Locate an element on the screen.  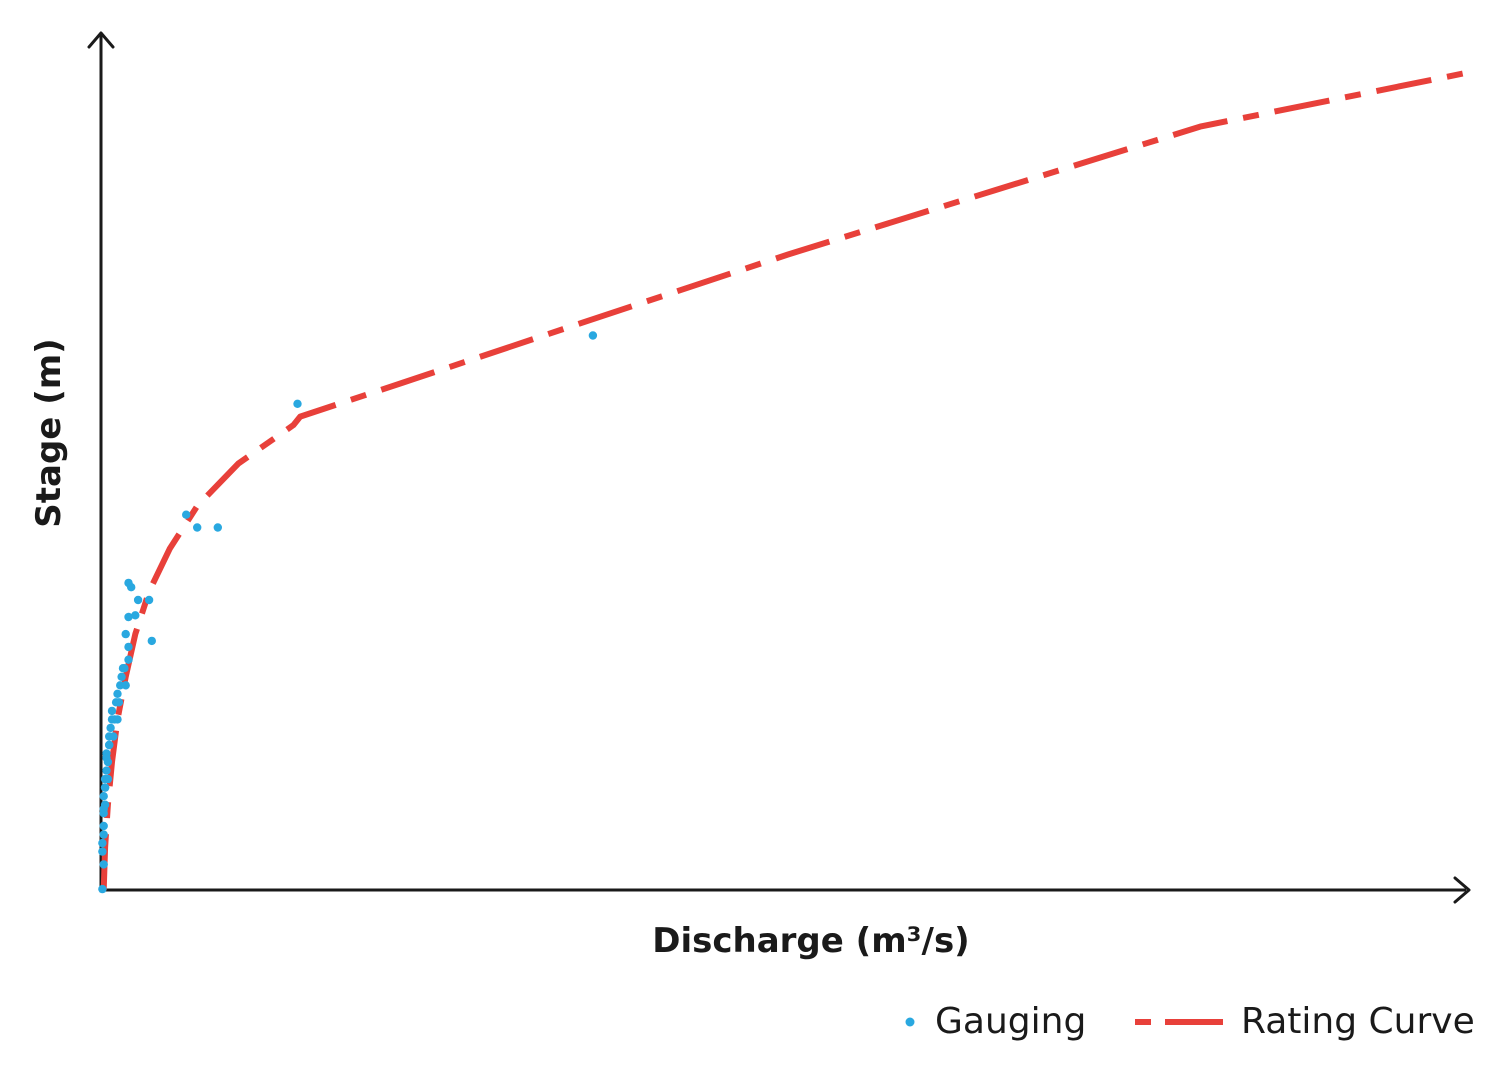
legend: Gauging Rating Curve is located at coordinates (1190, 1021).